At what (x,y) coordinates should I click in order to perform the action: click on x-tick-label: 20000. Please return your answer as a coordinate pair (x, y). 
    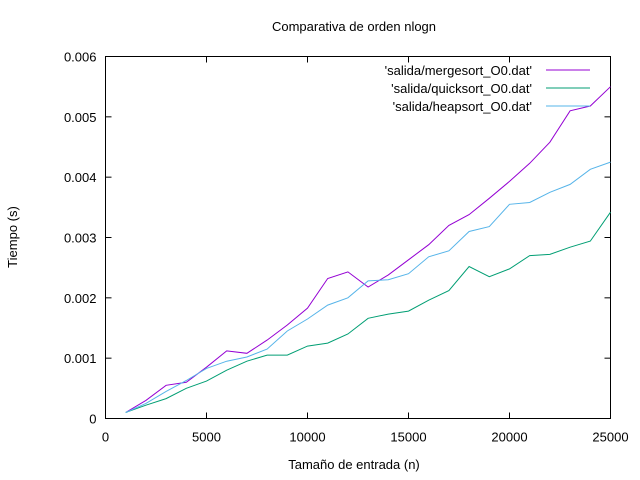
    Looking at the image, I should click on (509, 437).